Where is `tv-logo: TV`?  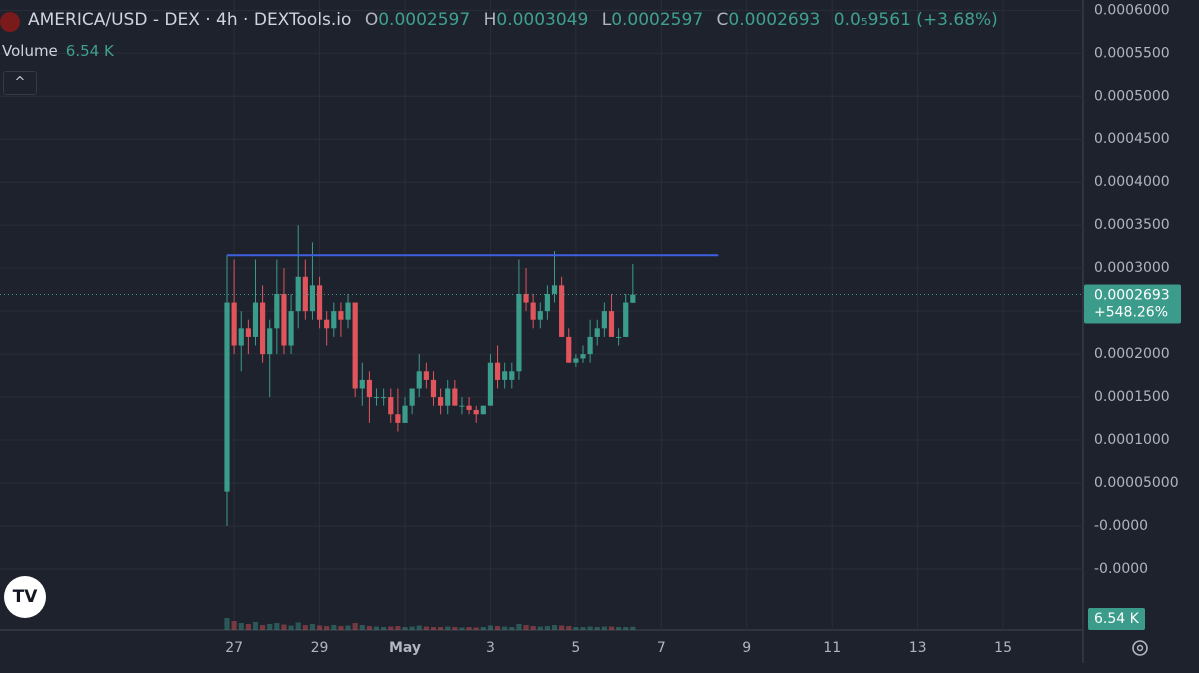
tv-logo: TV is located at coordinates (25, 597).